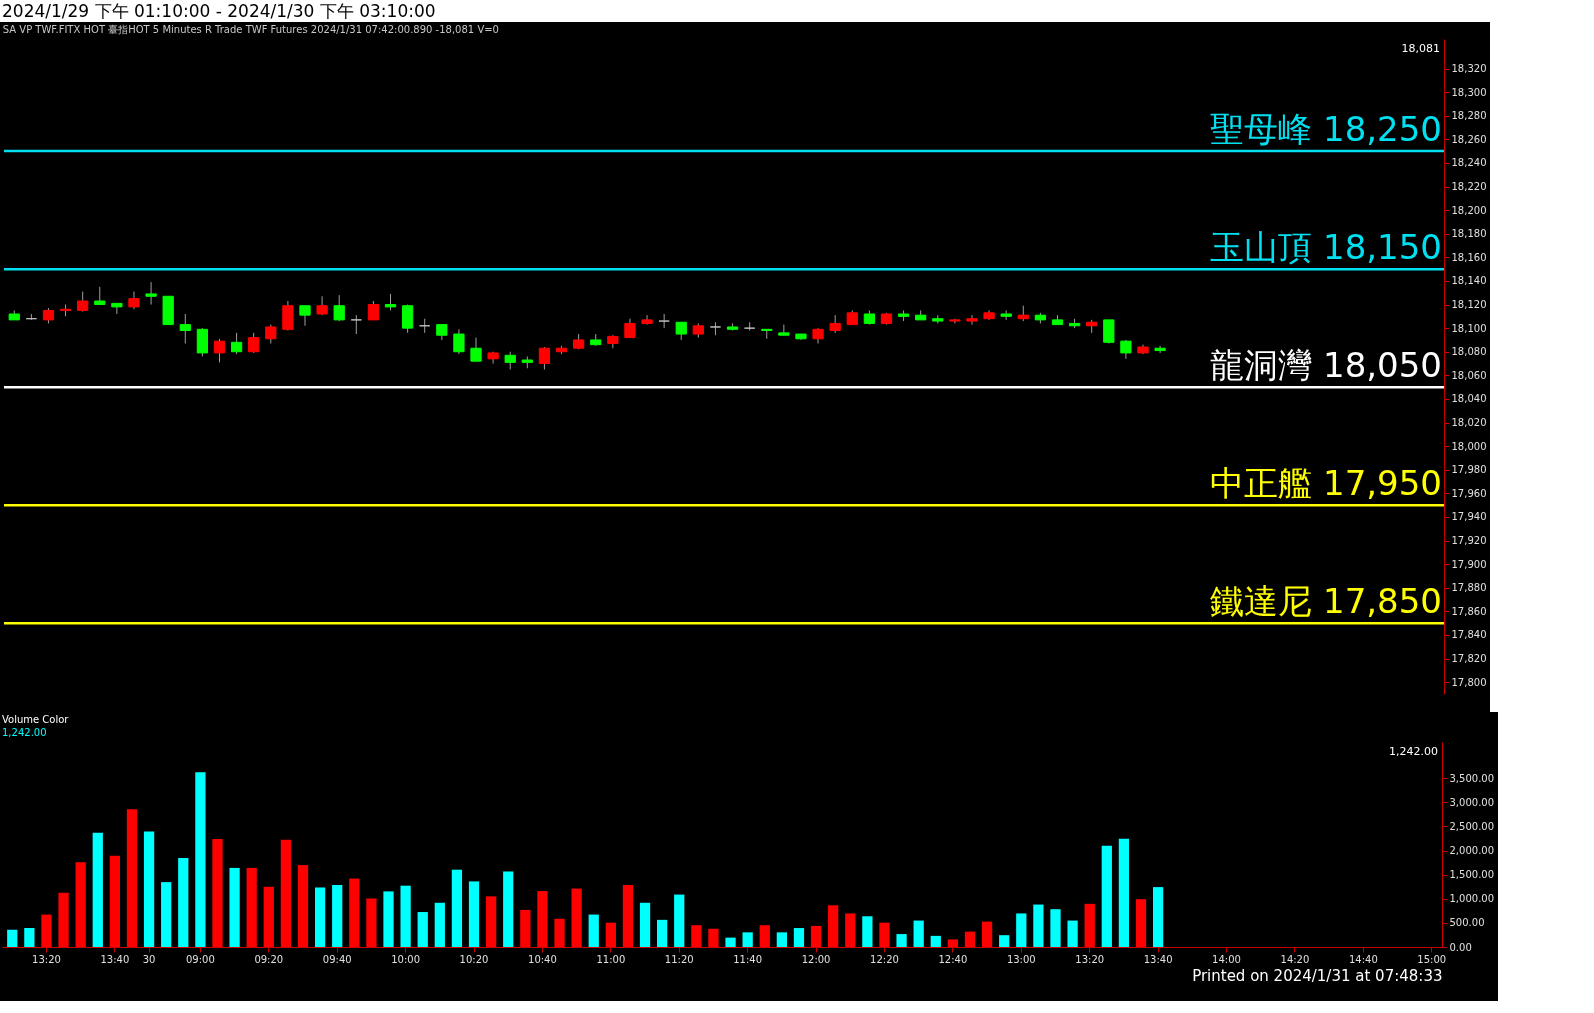 The height and width of the screenshot is (1013, 1594). What do you see at coordinates (1469, 234) in the screenshot?
I see `y-tick-label: 18,180` at bounding box center [1469, 234].